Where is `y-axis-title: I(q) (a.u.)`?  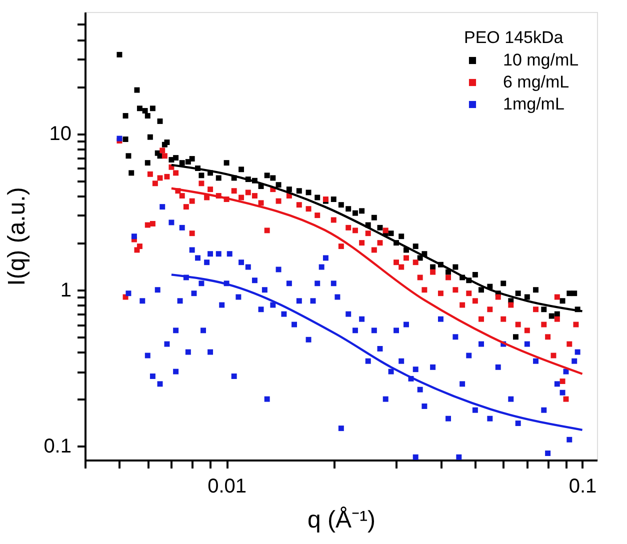
y-axis-title: I(q) (a.u.) is located at coordinates (17, 236).